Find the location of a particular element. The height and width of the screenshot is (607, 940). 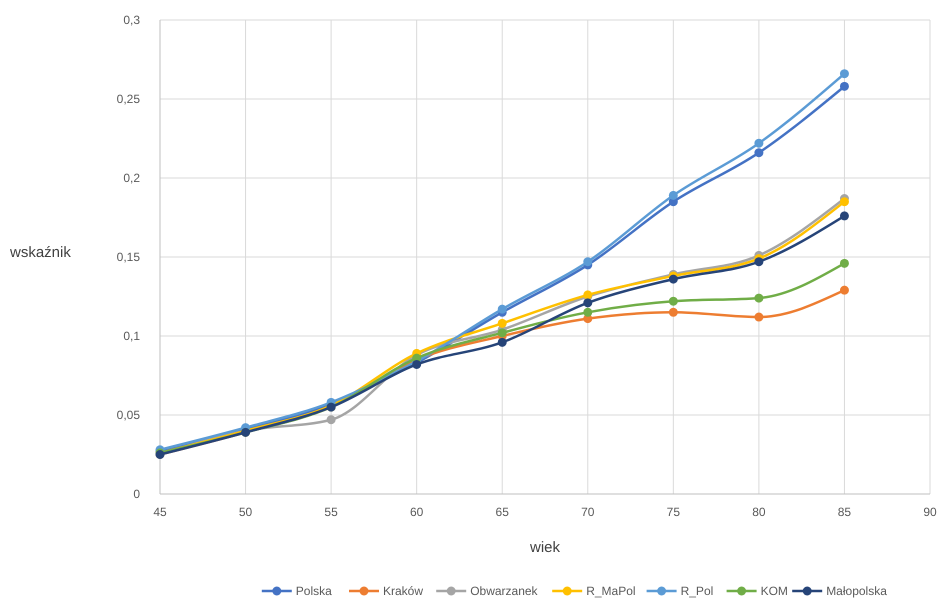

x-tick-label: 45 is located at coordinates (160, 512).